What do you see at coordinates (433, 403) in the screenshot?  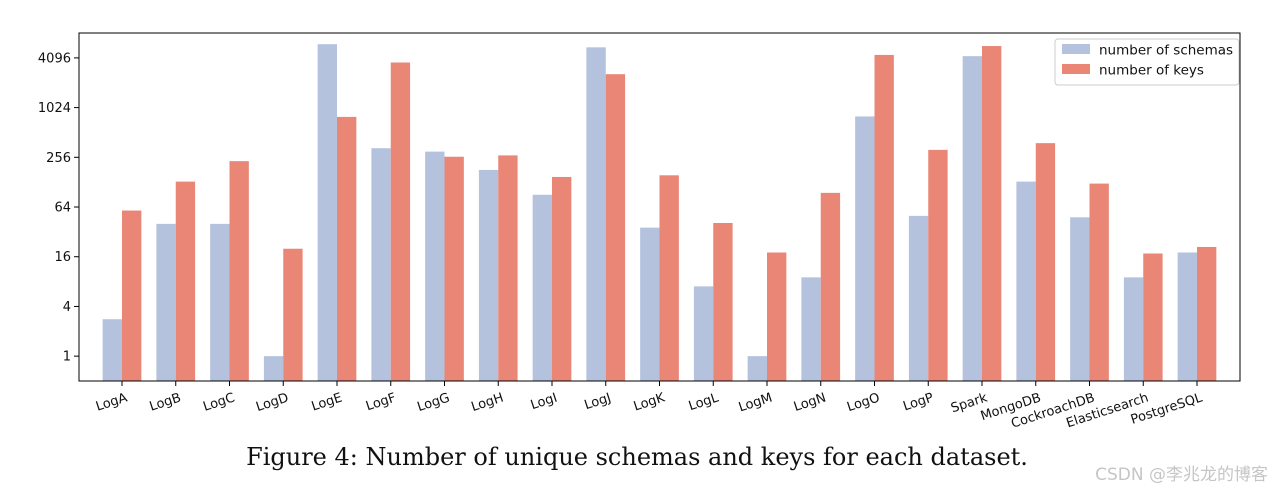 I see `xtick-label-LogG: LogG` at bounding box center [433, 403].